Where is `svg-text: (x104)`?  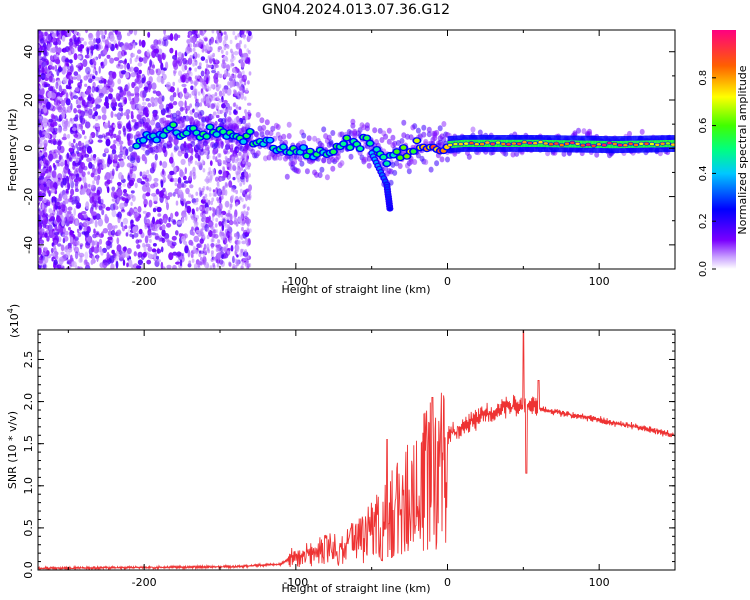
svg-text: (x104) is located at coordinates (13, 321).